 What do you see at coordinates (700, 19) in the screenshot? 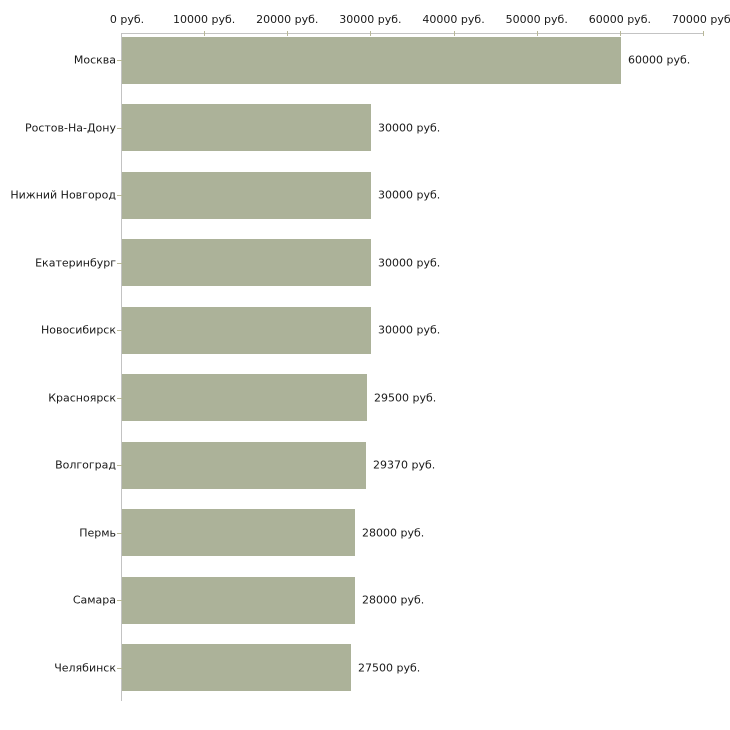
I see `x-axis-tick-label: 70000 руб.` at bounding box center [700, 19].